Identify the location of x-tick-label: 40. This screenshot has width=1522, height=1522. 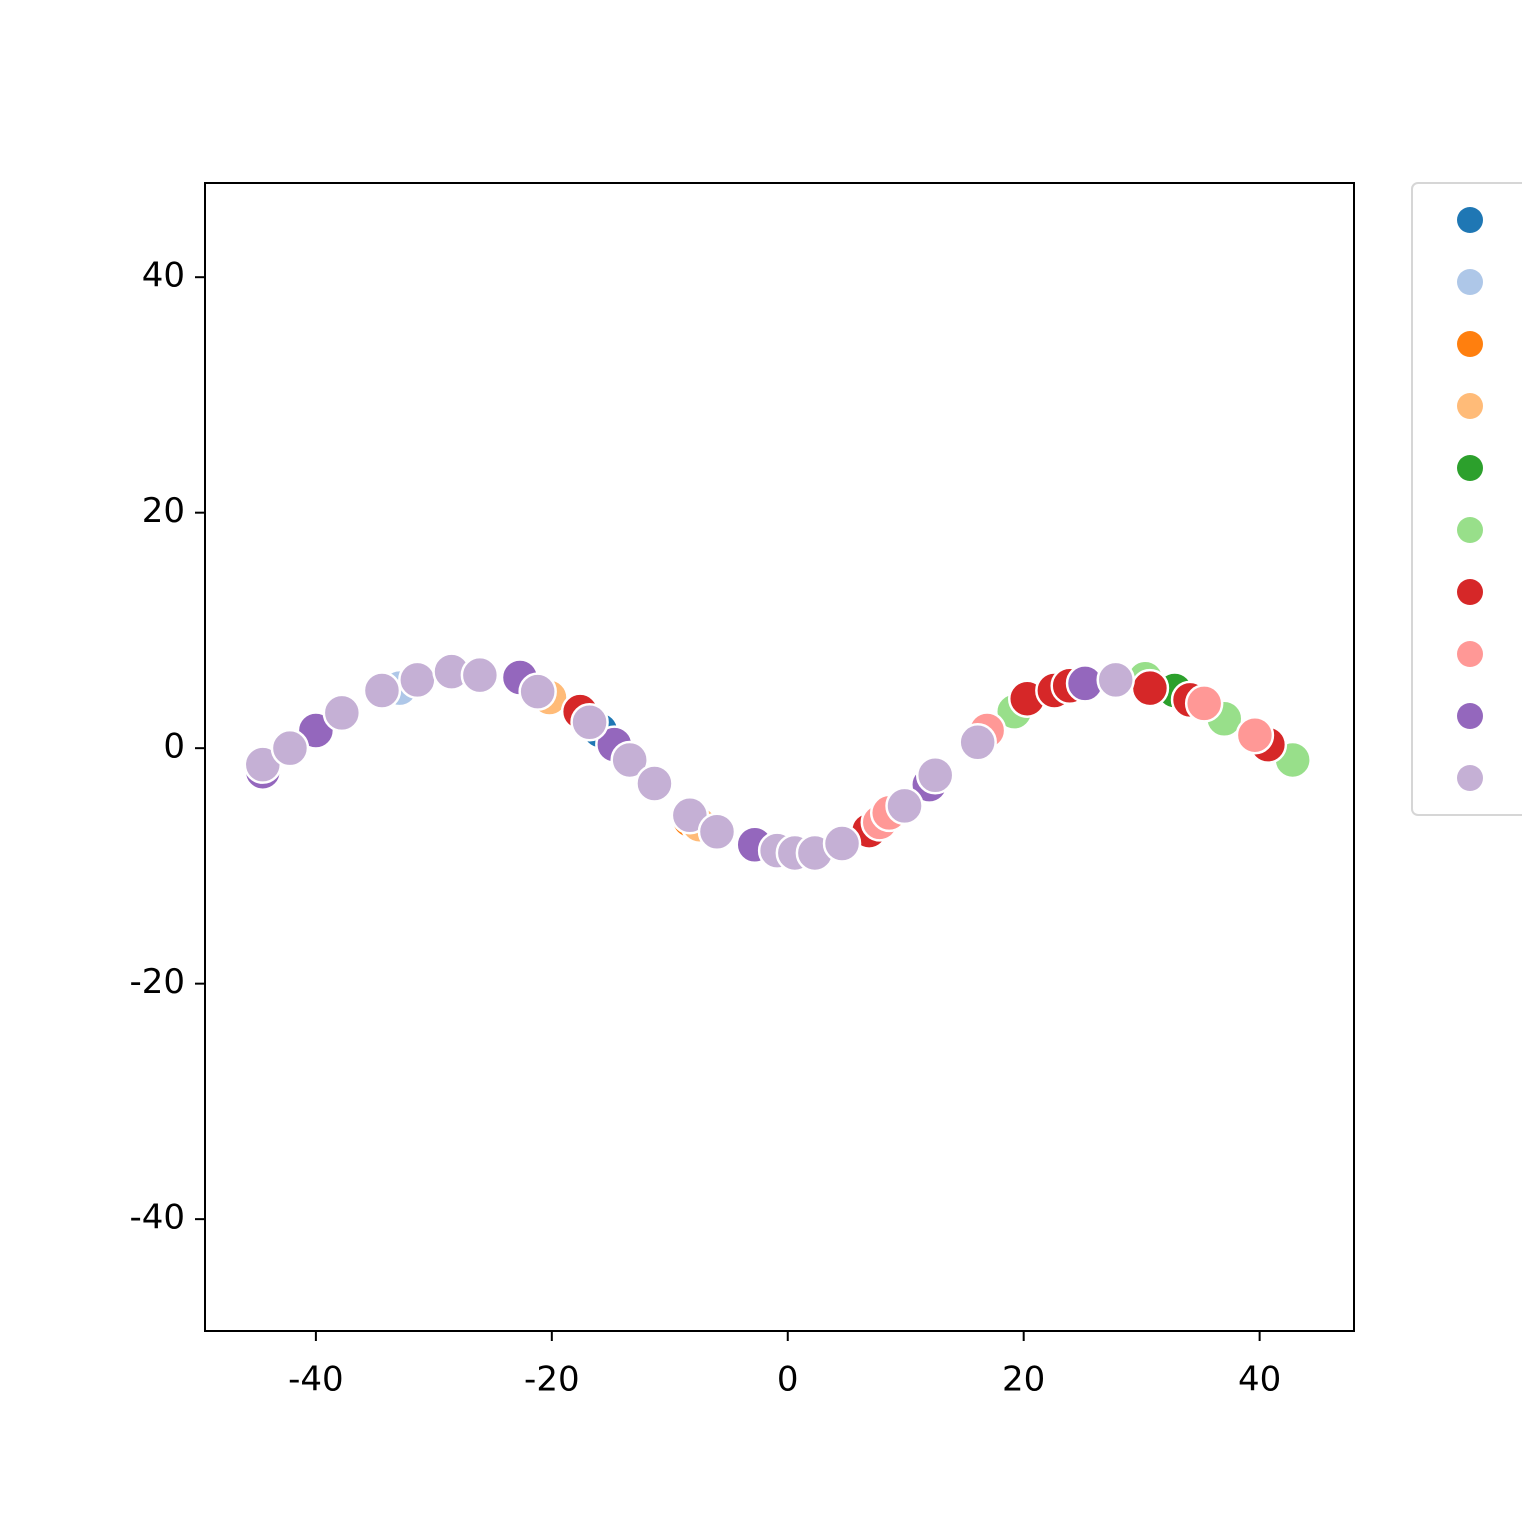
(1259, 1380).